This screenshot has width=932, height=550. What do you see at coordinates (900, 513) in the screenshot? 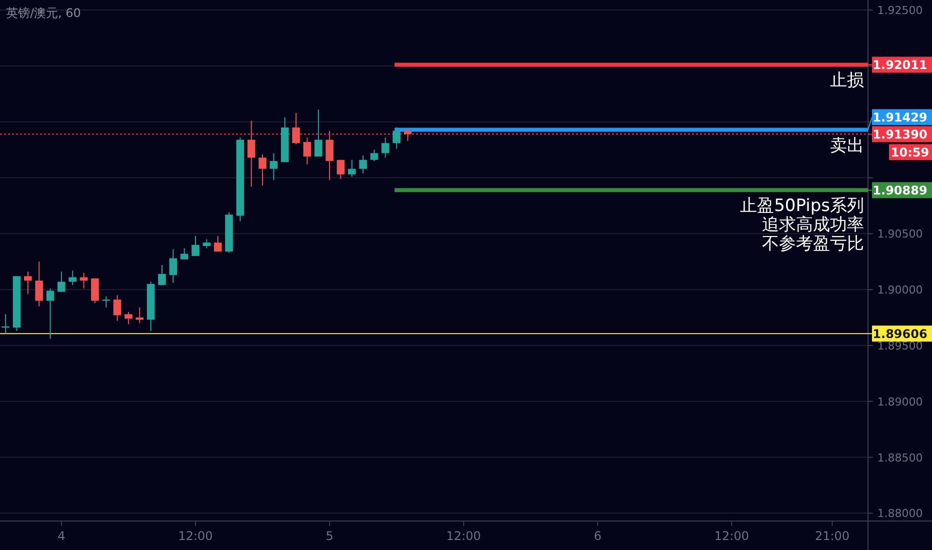
I see `y-tick-label: 1.88000` at bounding box center [900, 513].